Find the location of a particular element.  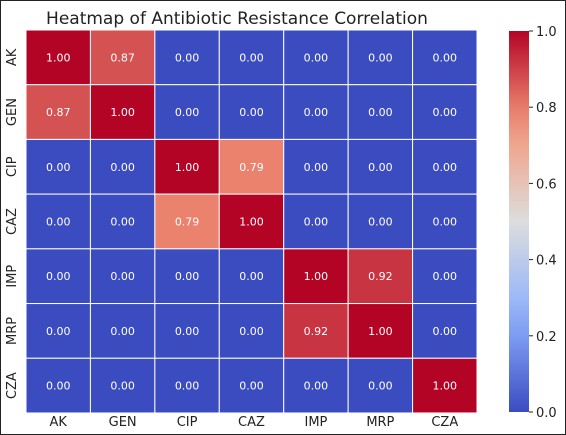

x-tick-label: AK is located at coordinates (59, 422).